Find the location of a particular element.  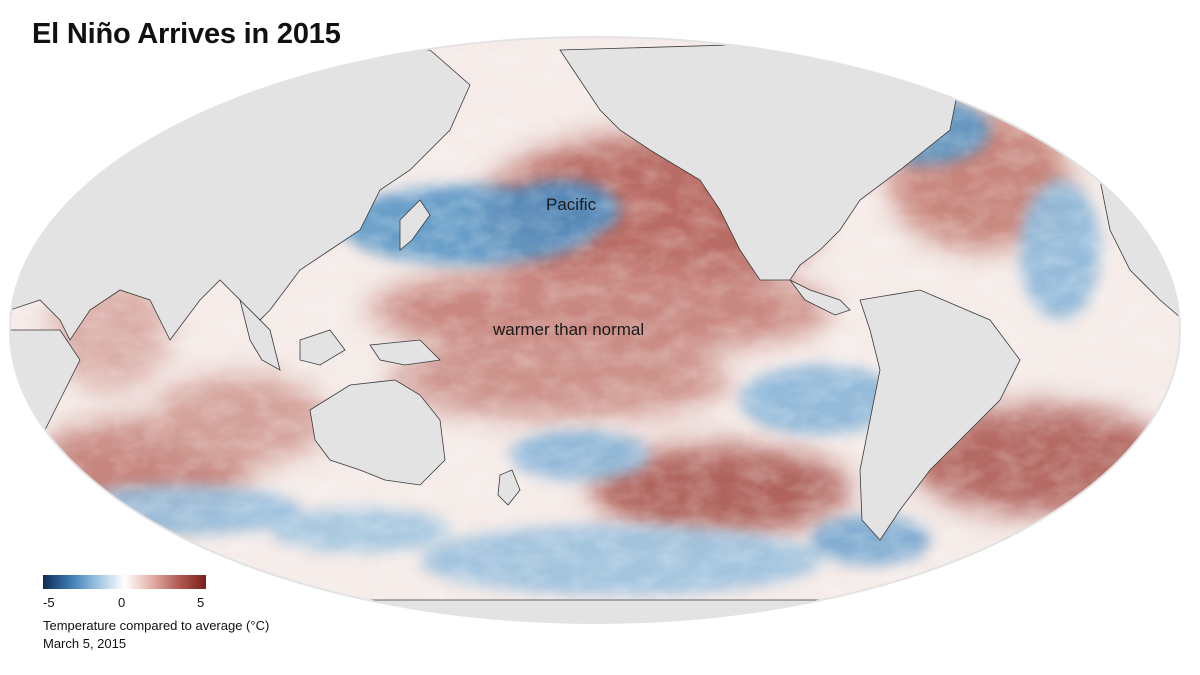

legend-tick-min: -5 is located at coordinates (49, 602).